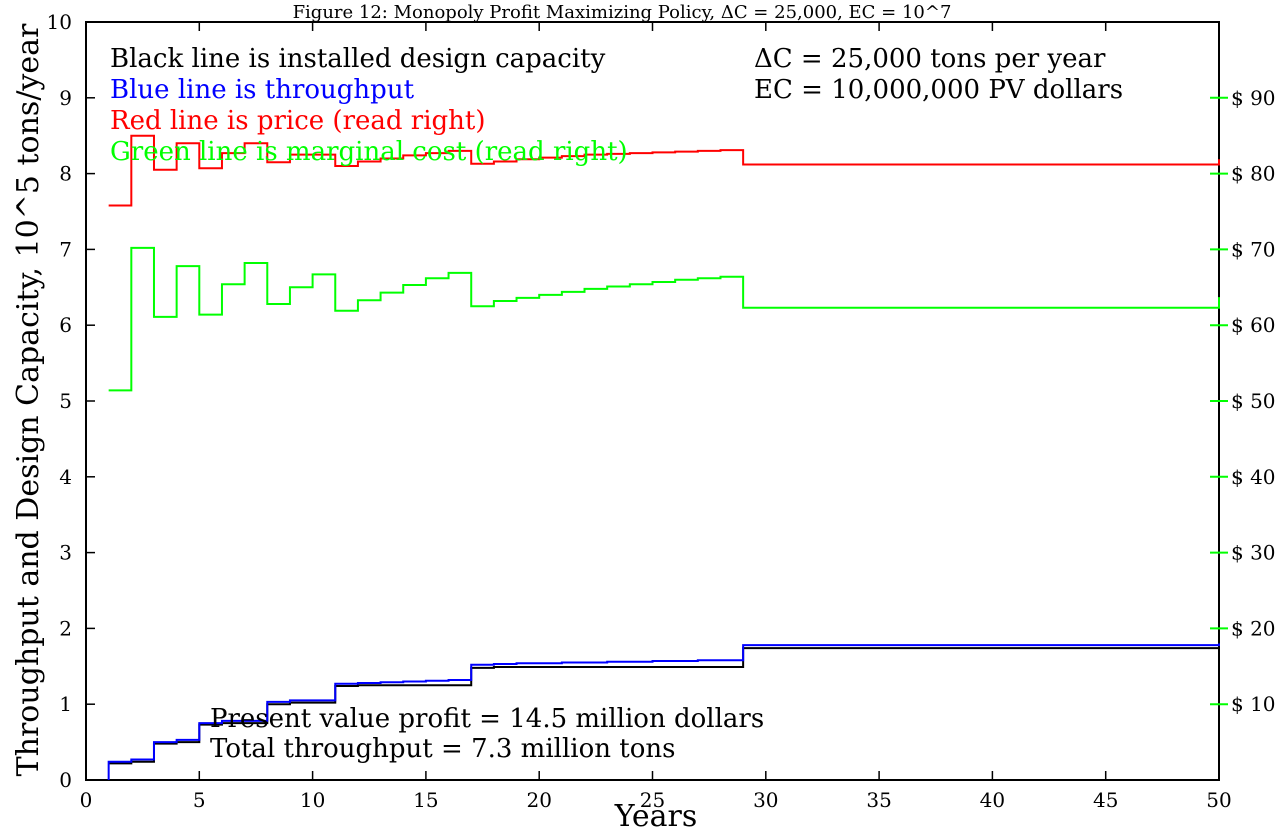  What do you see at coordinates (65, 174) in the screenshot?
I see `y-tick-label: 8` at bounding box center [65, 174].